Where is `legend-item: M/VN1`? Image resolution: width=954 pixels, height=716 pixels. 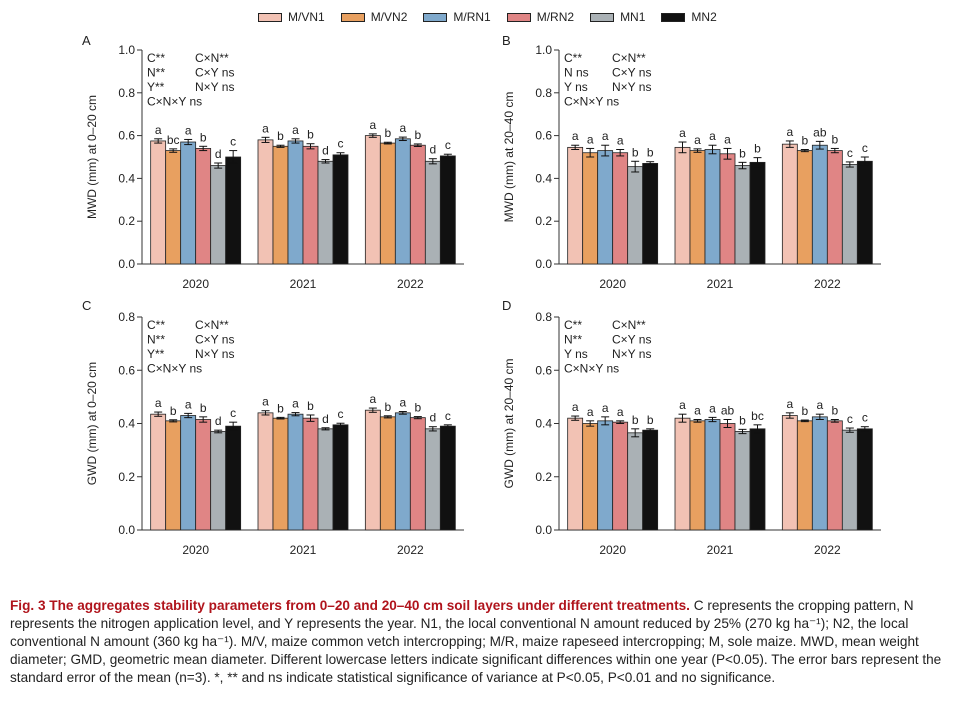 legend-item: M/VN1 is located at coordinates (291, 17).